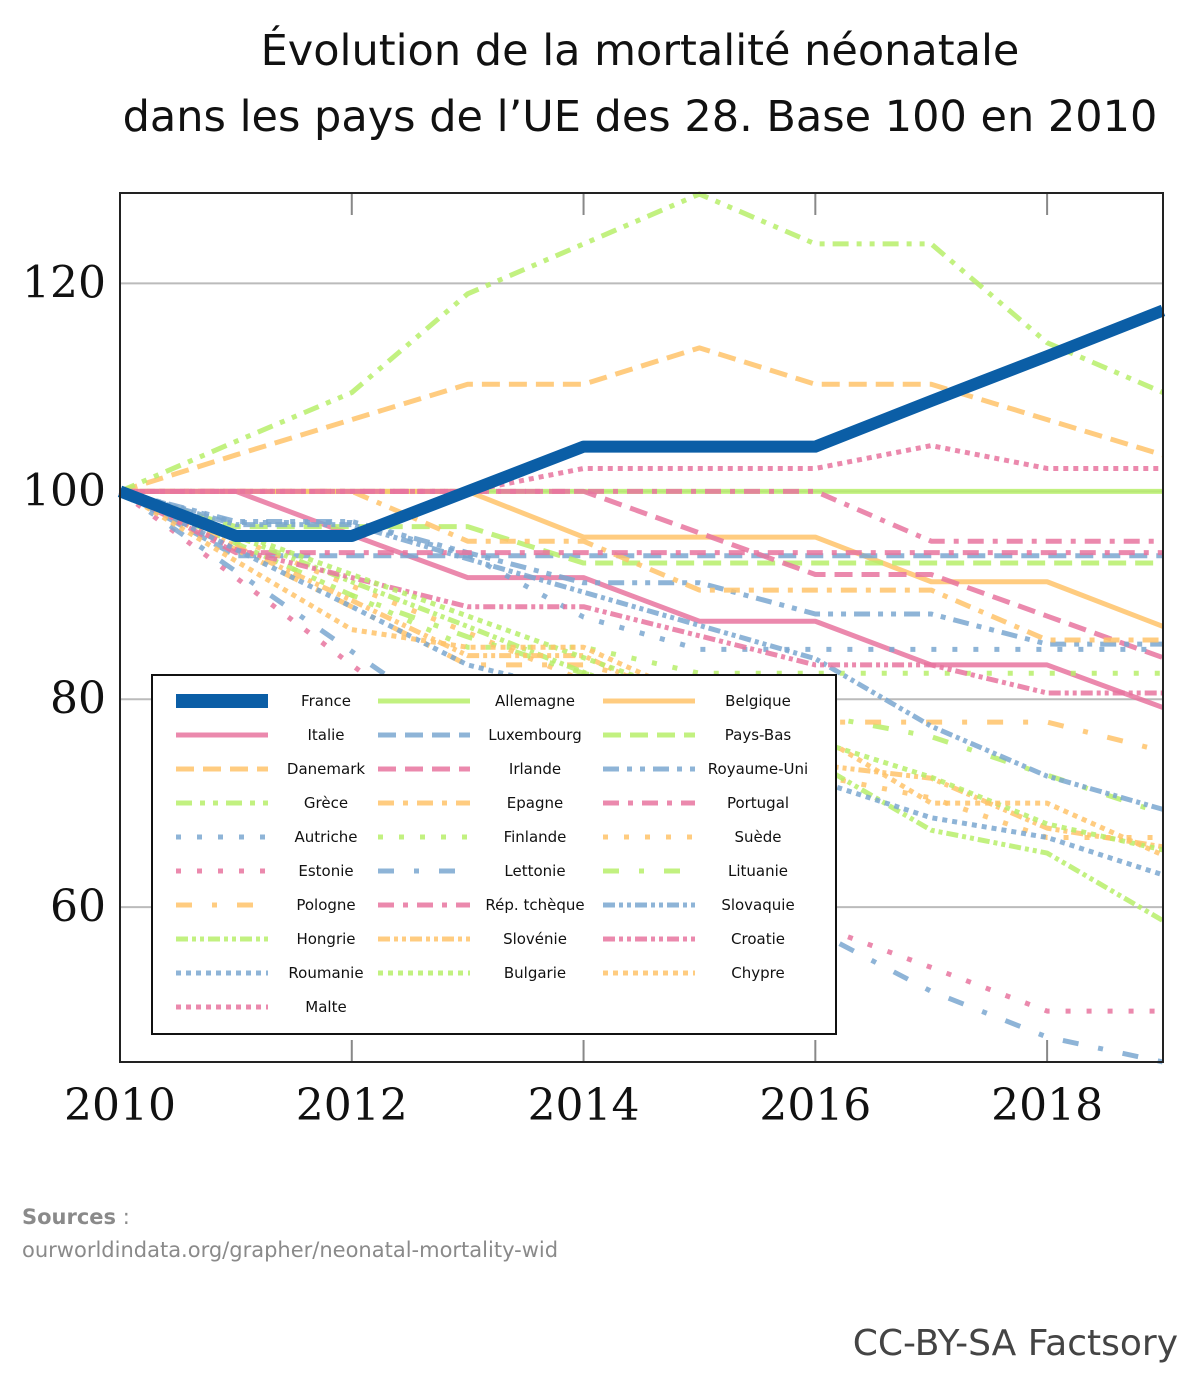  Describe the element at coordinates (535, 837) in the screenshot. I see `legend-label: Finlande` at that location.